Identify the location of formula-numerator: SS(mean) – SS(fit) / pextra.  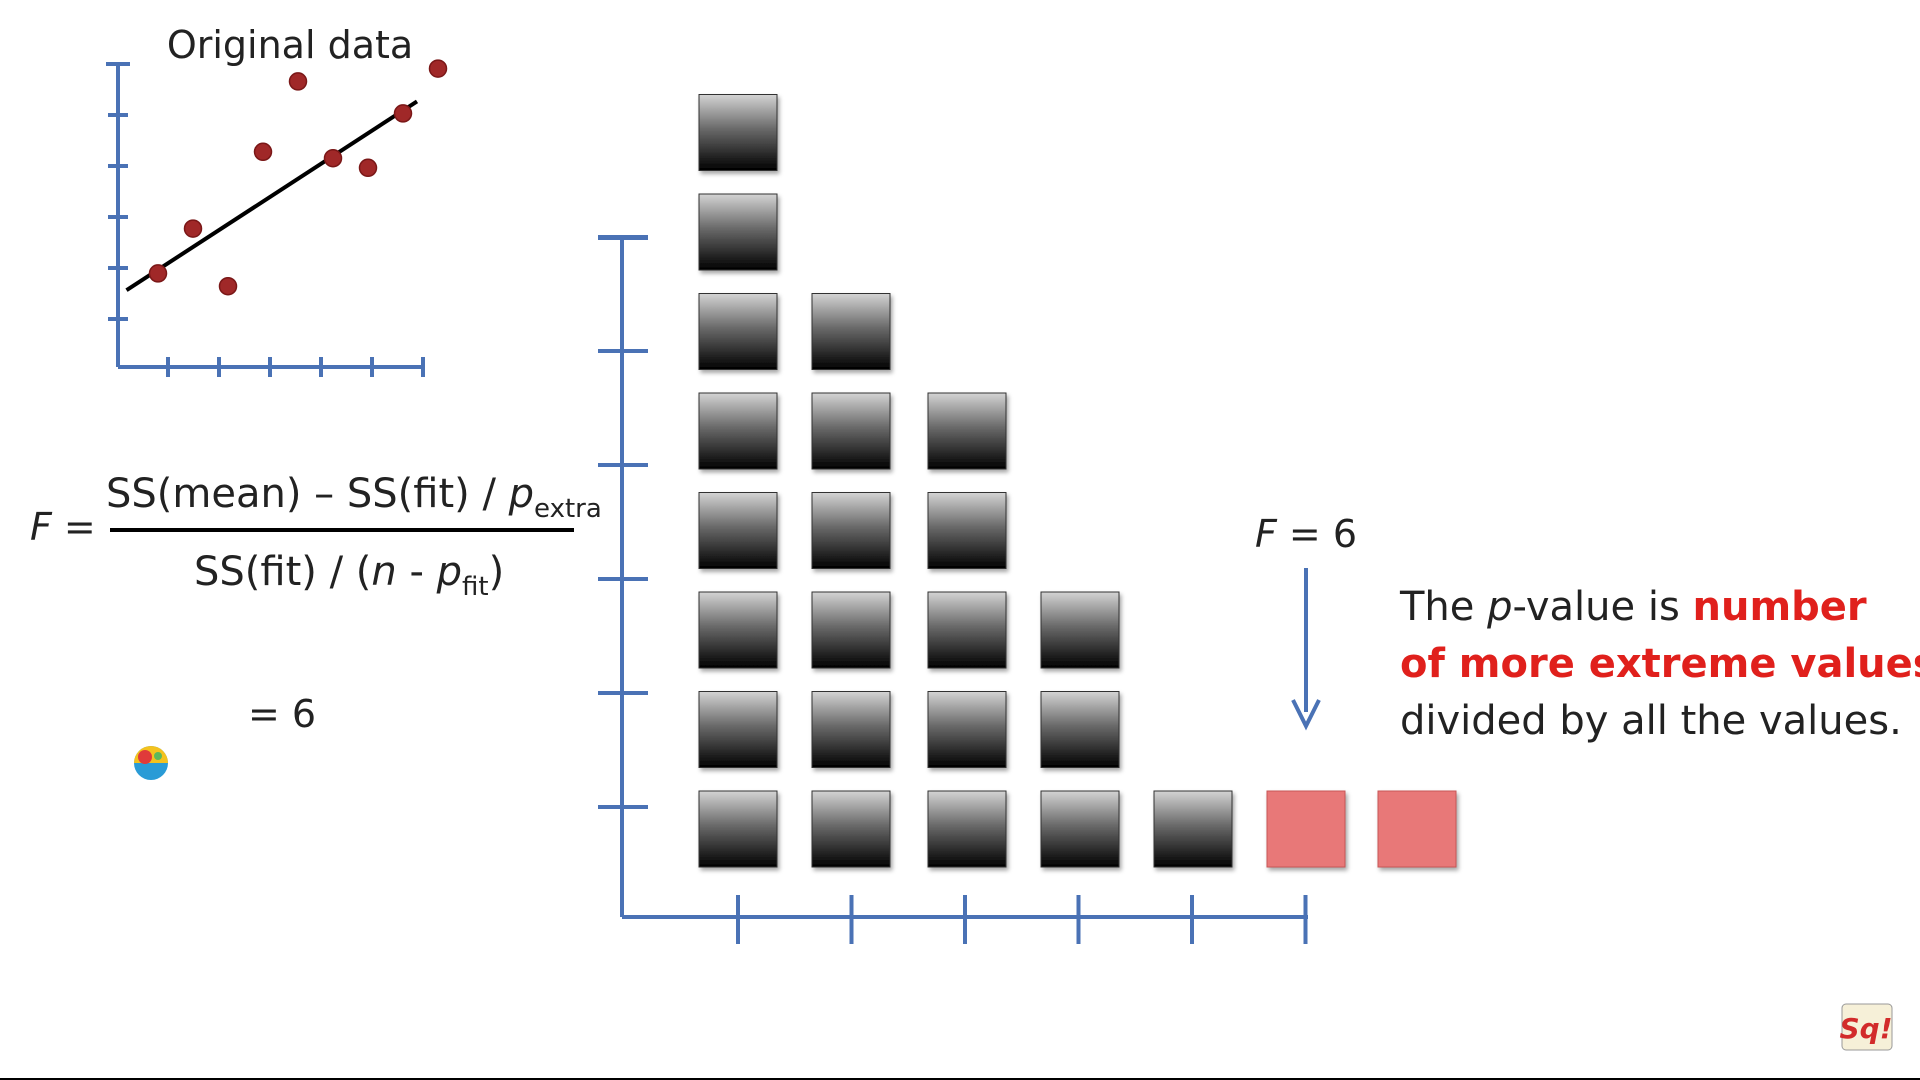
(354, 497).